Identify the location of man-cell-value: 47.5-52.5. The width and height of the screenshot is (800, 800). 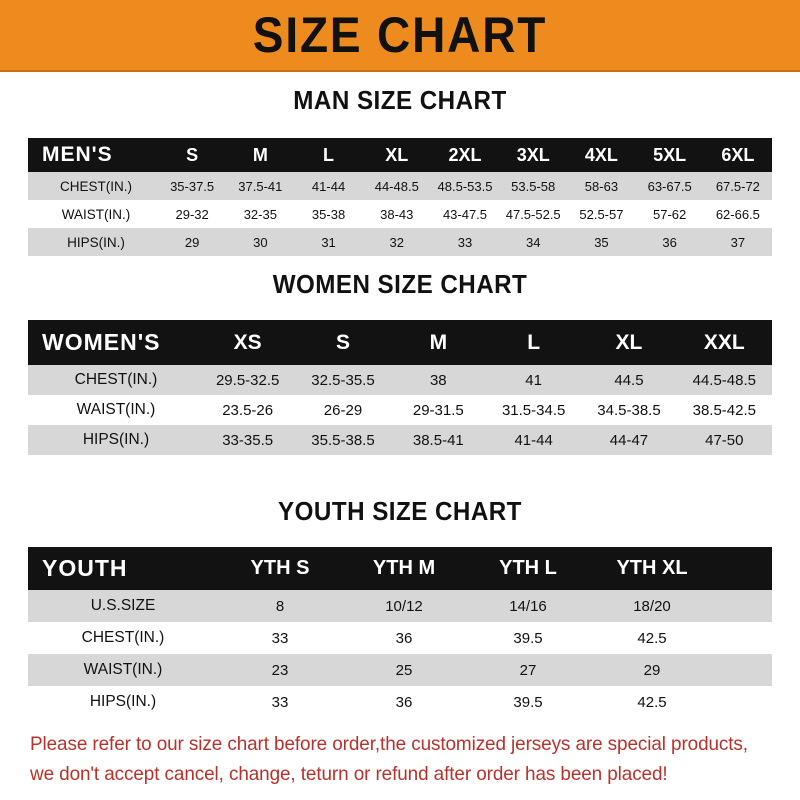
(533, 214).